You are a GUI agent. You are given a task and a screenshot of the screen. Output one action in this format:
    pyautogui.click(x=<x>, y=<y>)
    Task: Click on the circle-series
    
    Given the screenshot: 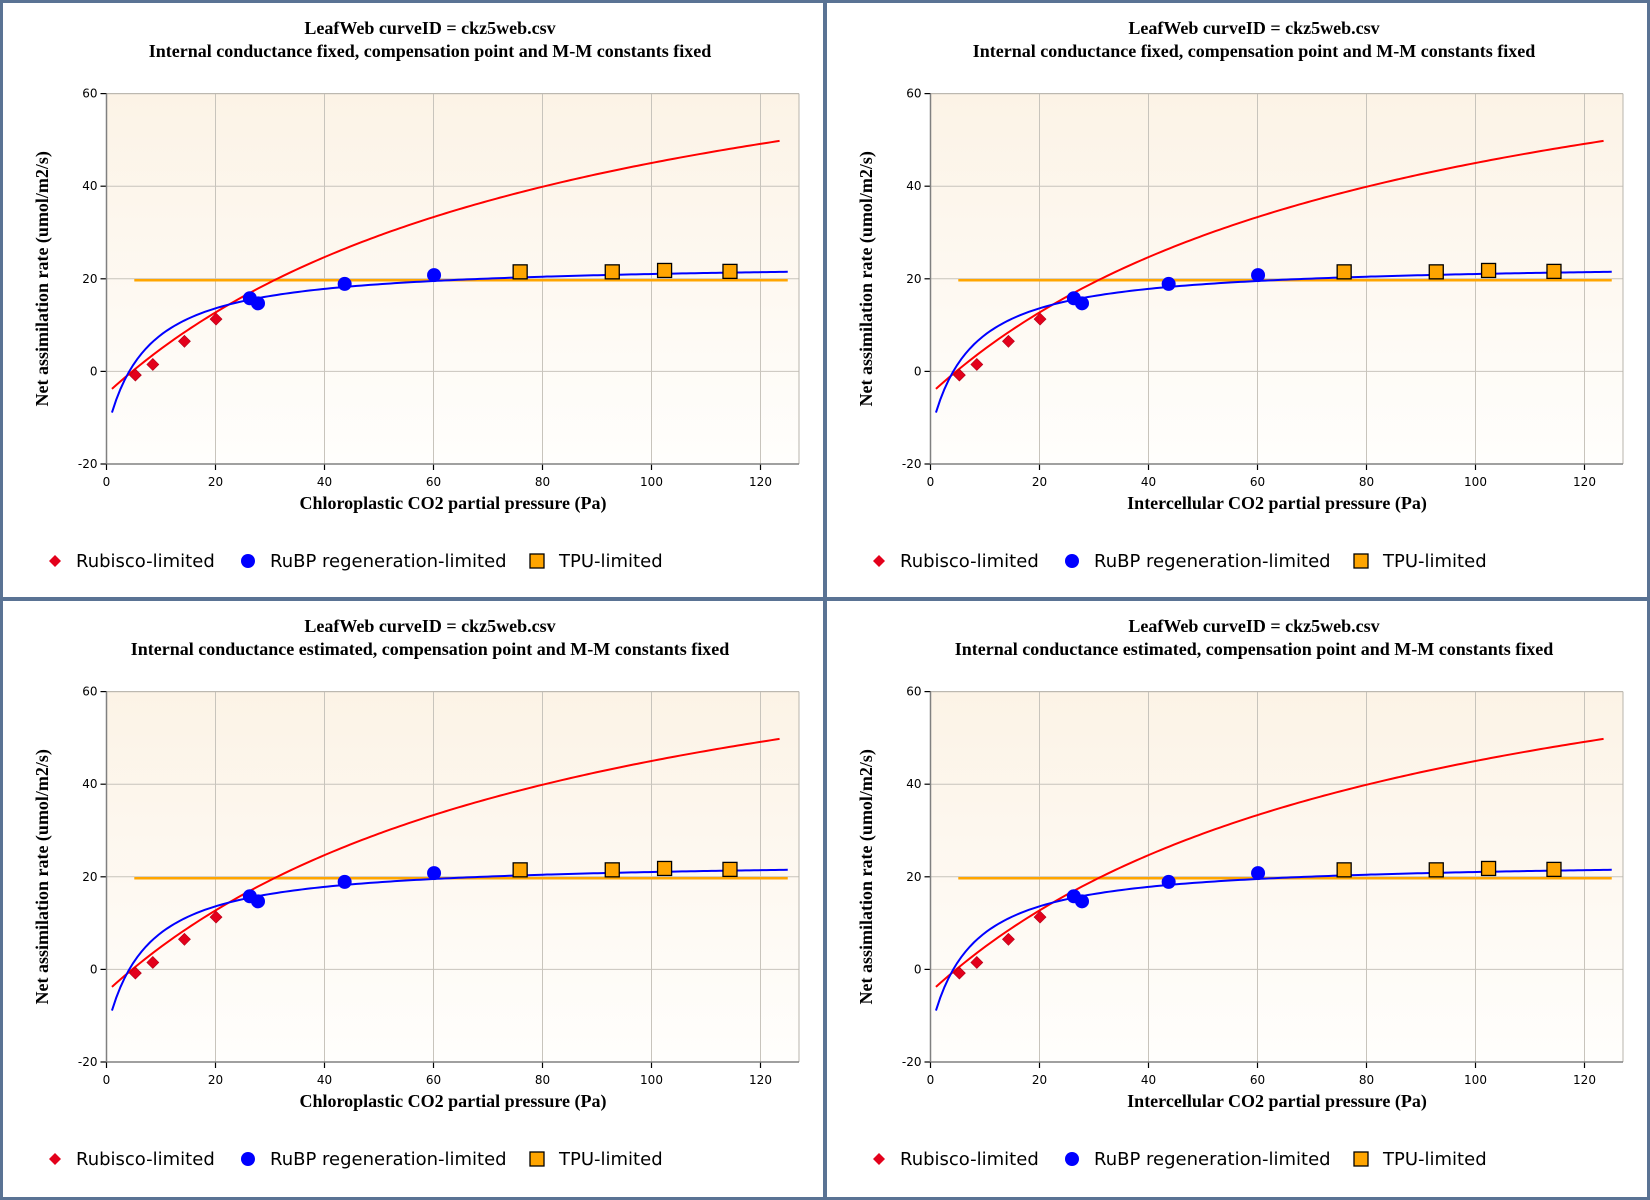 What is the action you would take?
    pyautogui.click(x=1166, y=887)
    